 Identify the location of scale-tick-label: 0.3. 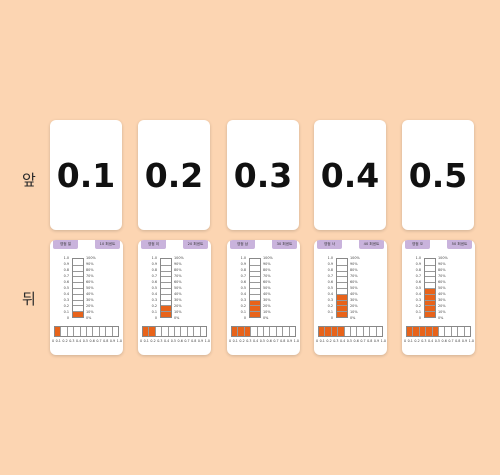
(154, 300).